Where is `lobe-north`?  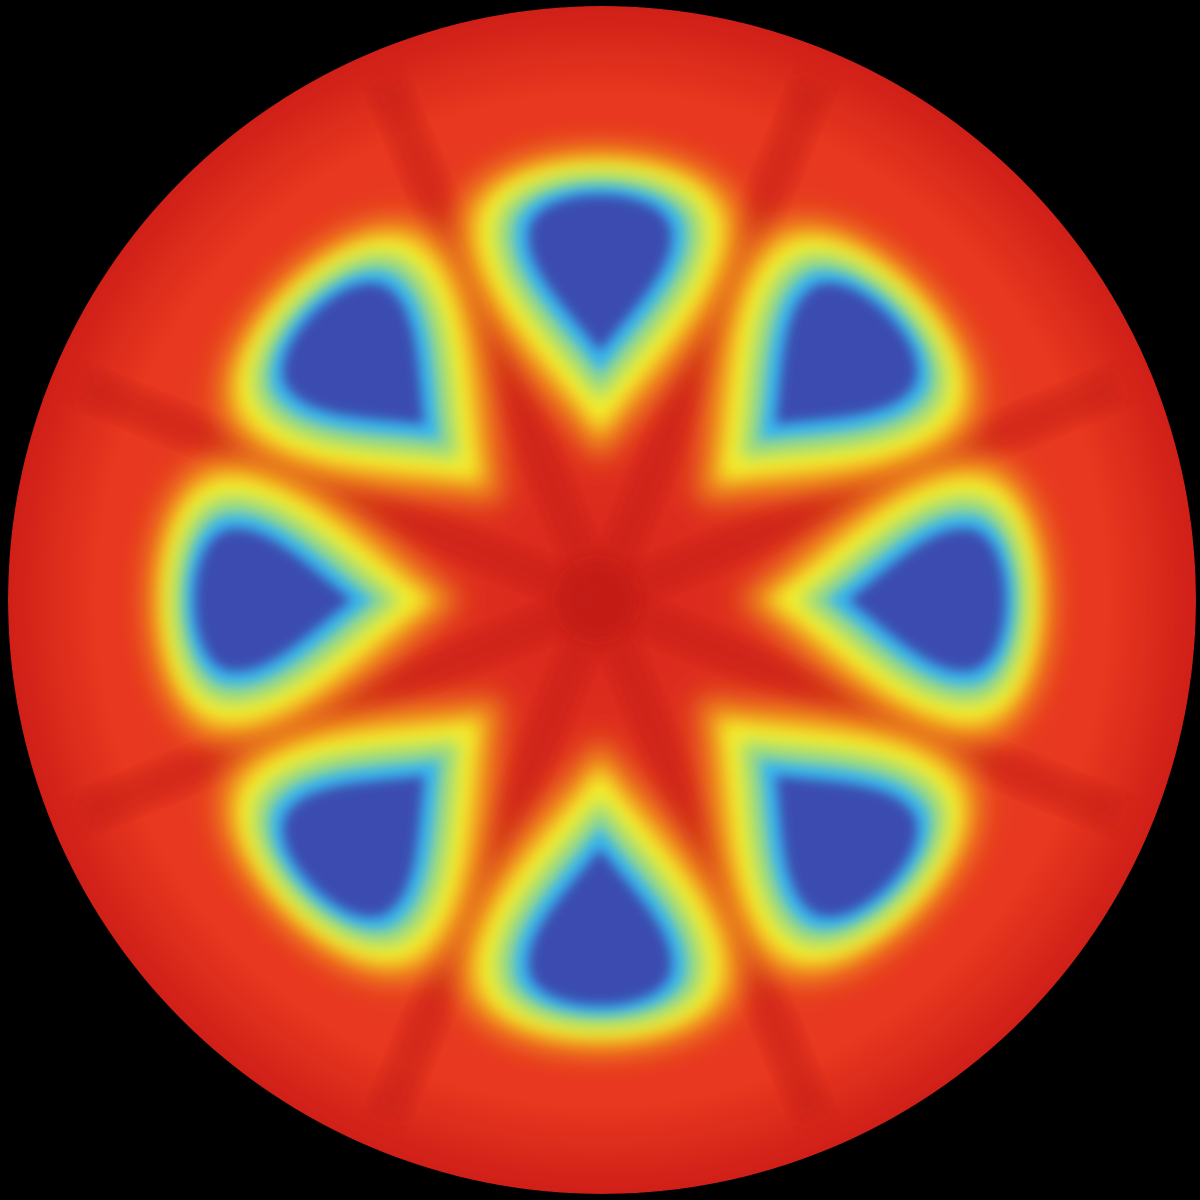 lobe-north is located at coordinates (600, 304).